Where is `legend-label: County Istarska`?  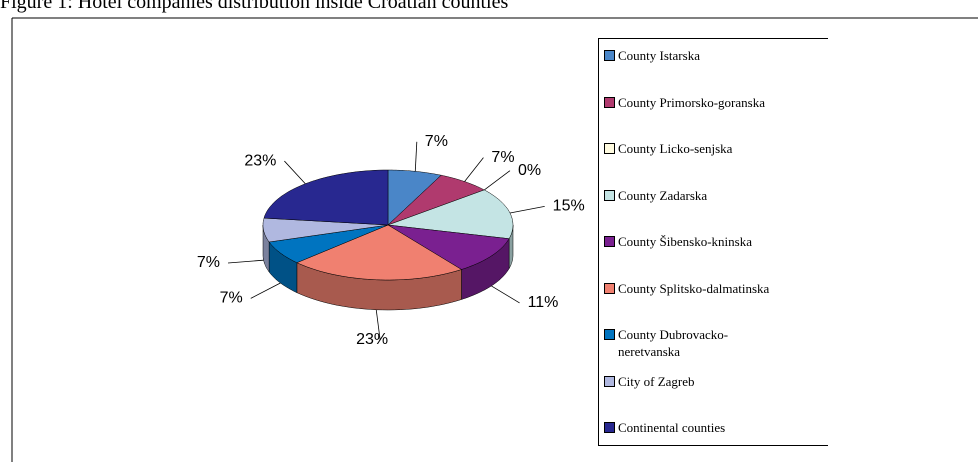
legend-label: County Istarska is located at coordinates (659, 55).